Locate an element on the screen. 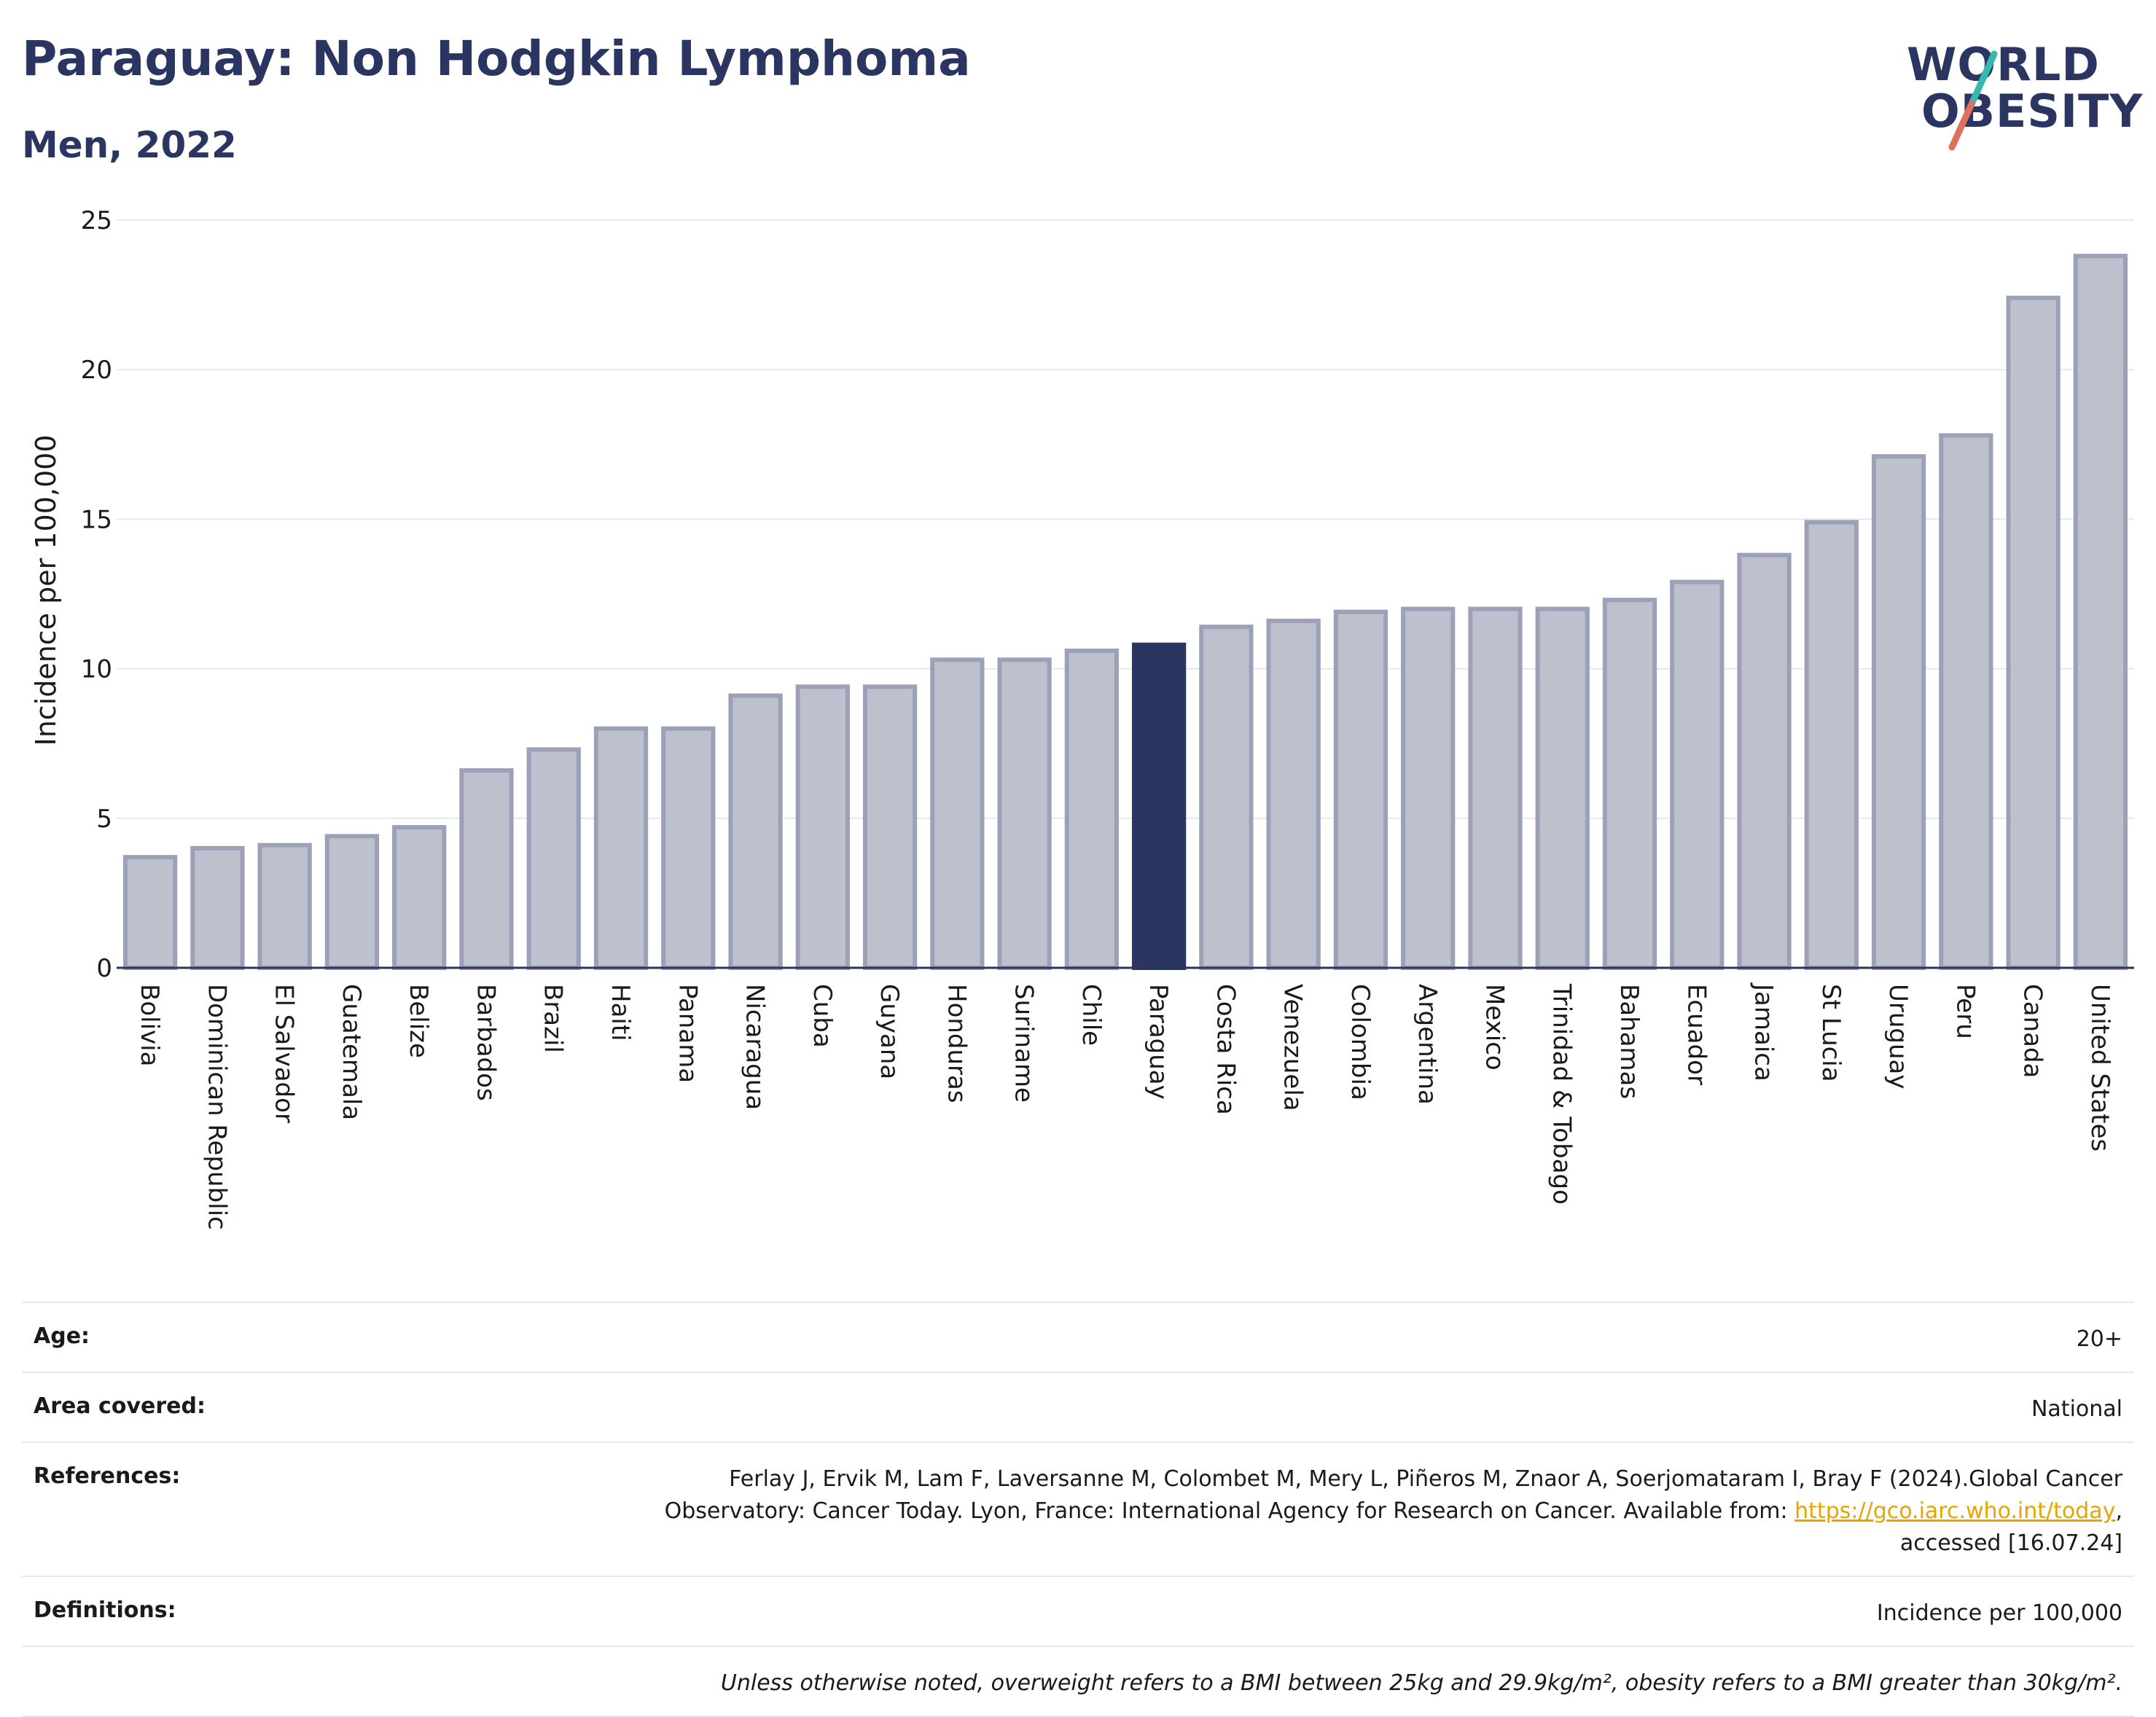 This screenshot has height=1717, width=2156. x-tick-label: Guyana is located at coordinates (890, 1031).